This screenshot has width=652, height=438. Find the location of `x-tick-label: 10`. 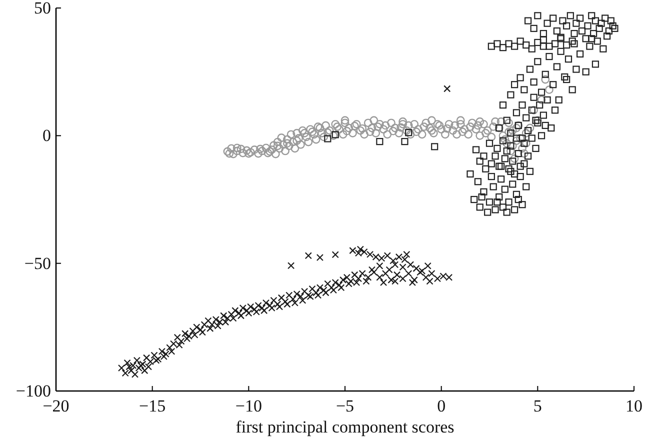

x-tick-label: 10 is located at coordinates (634, 406).